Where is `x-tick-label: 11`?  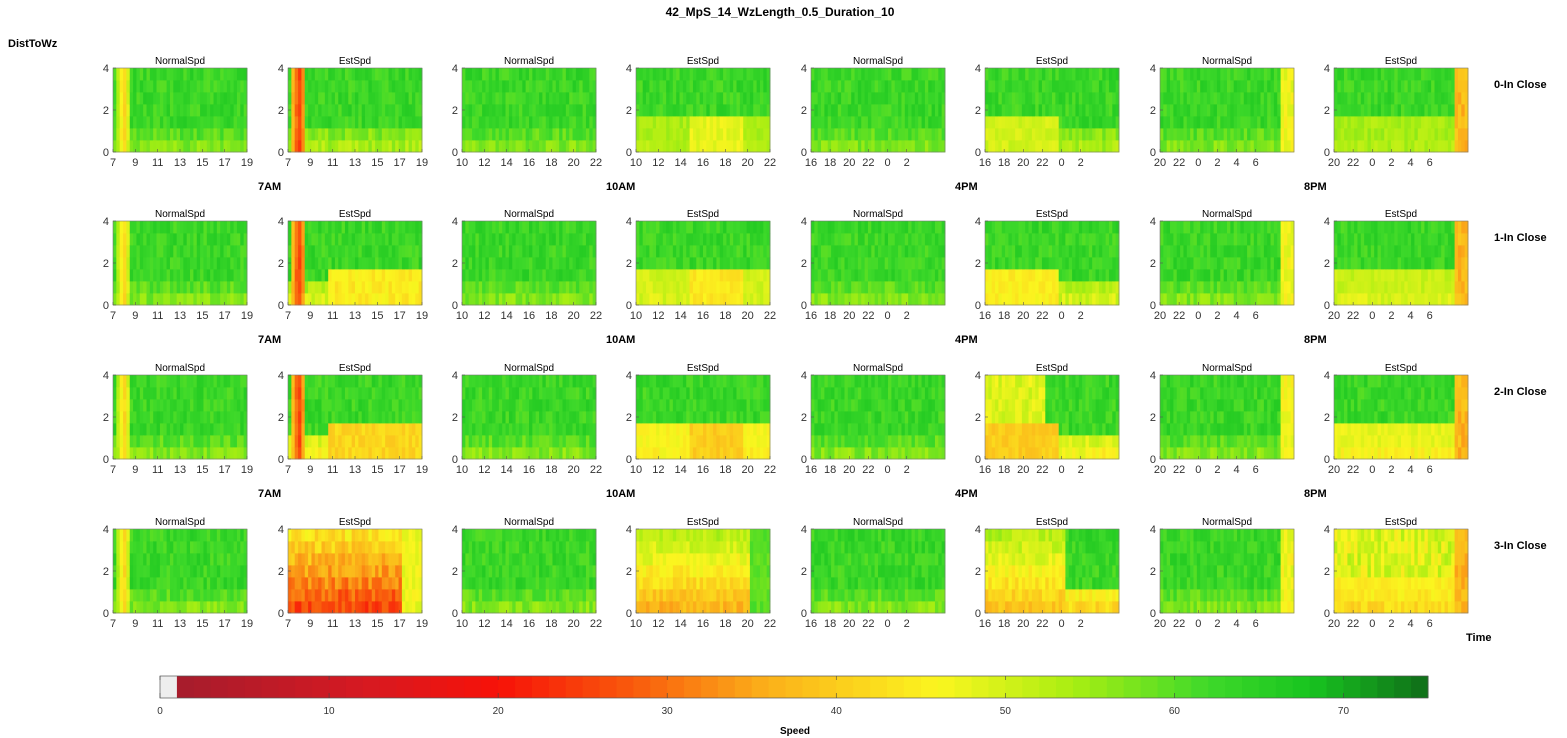 x-tick-label: 11 is located at coordinates (332, 316).